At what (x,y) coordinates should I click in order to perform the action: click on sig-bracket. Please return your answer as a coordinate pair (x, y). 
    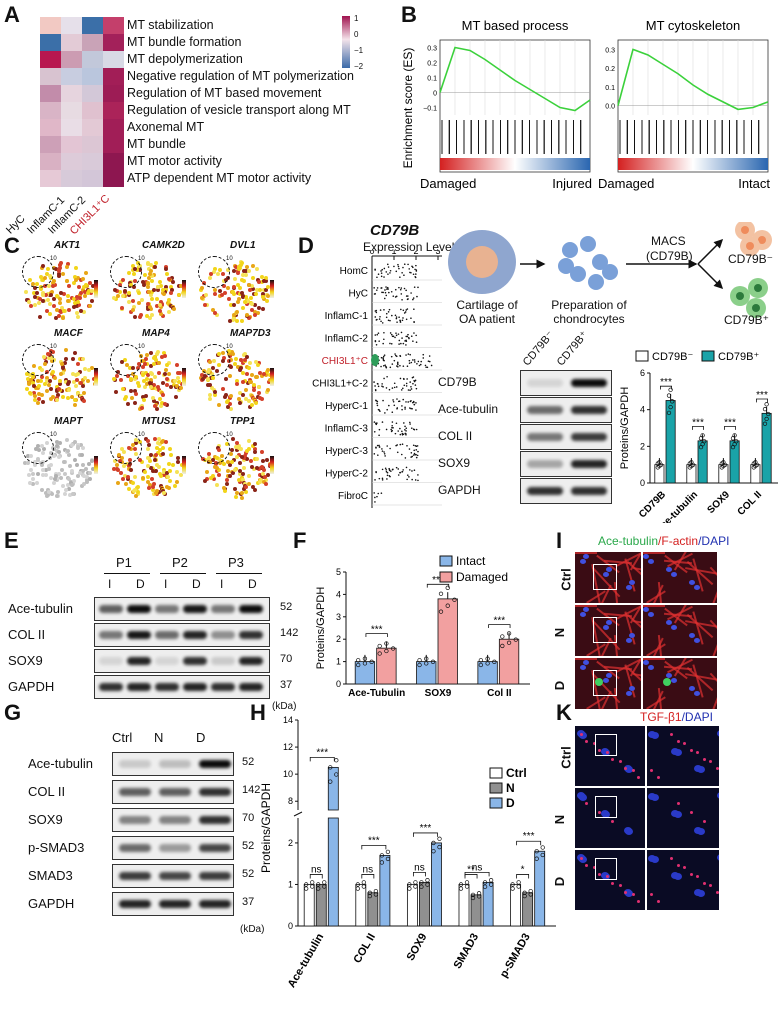
    Looking at the image, I should click on (698, 428).